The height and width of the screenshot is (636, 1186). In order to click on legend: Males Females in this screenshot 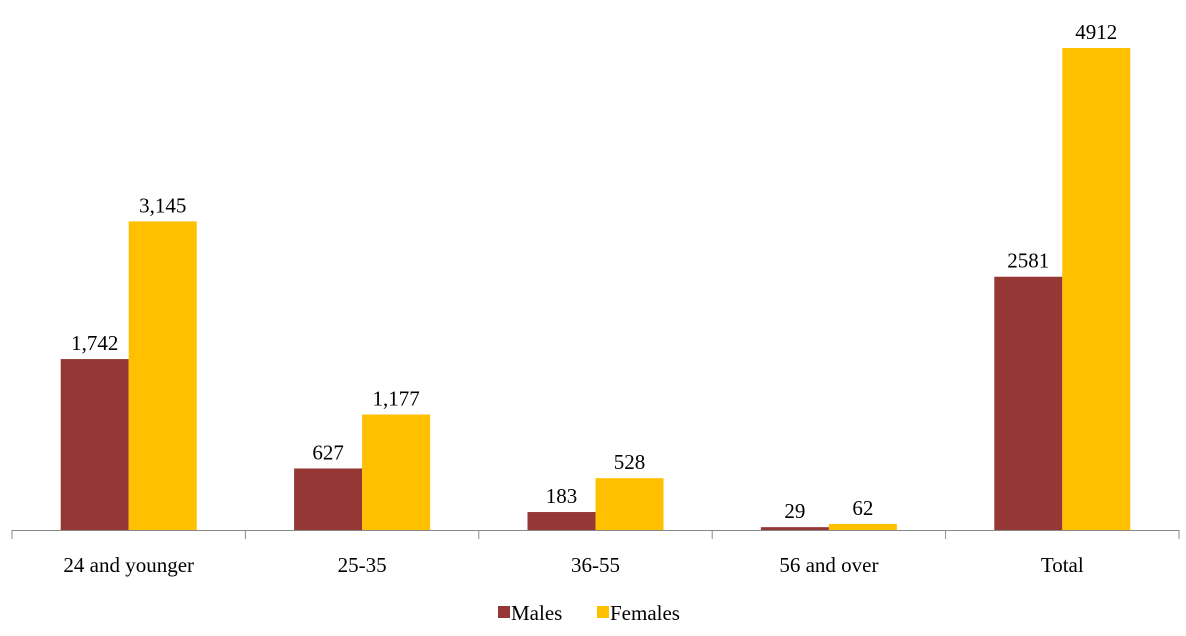, I will do `click(589, 613)`.